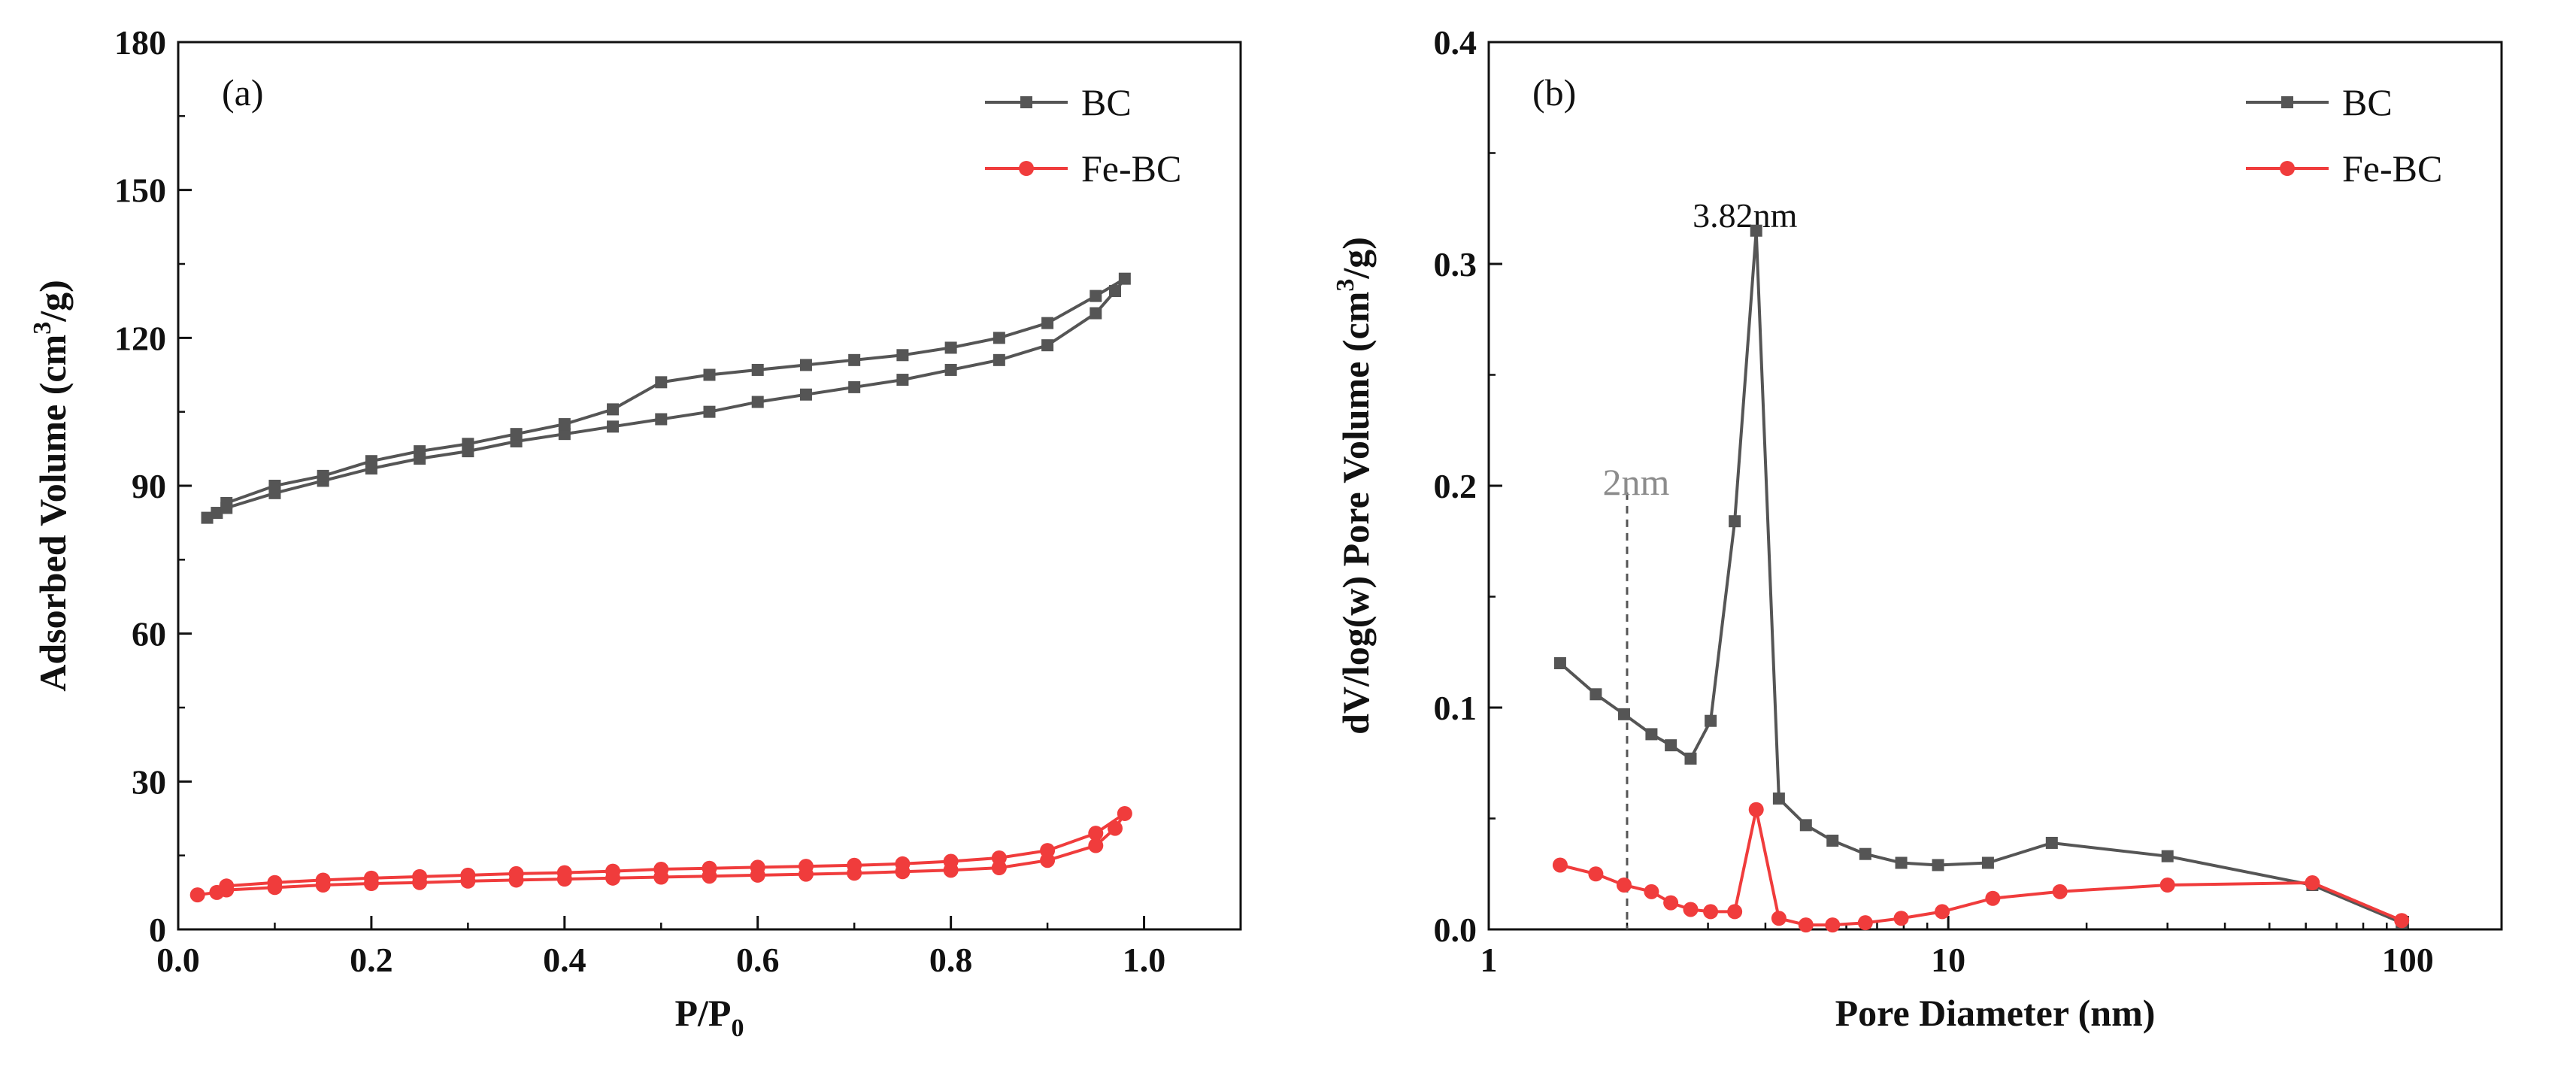  I want to click on y-axis-title-part: Adsorbed Volume (cm, so click(53, 513).